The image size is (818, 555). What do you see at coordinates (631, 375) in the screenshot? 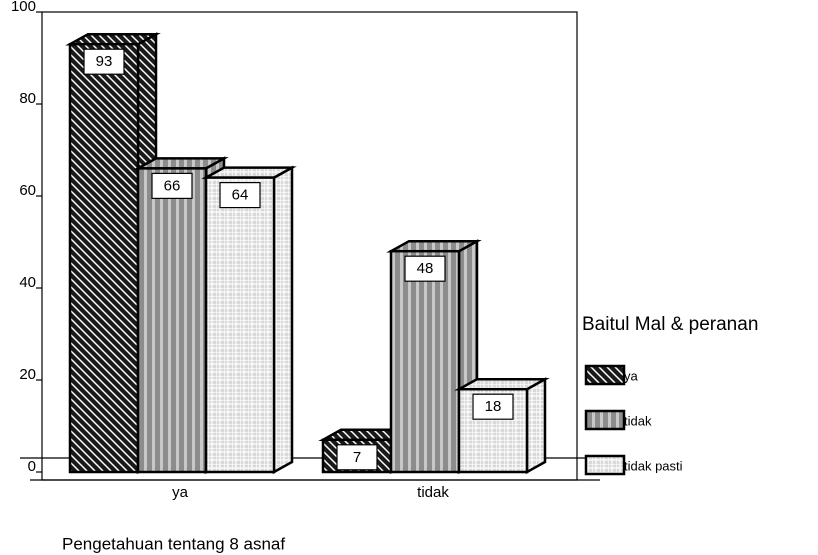
I see `legend-label: ya` at bounding box center [631, 375].